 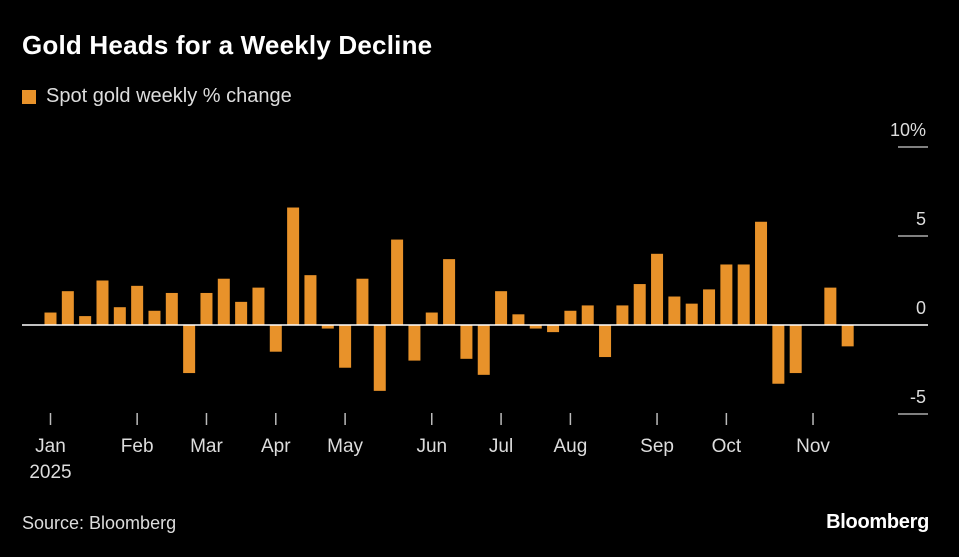 I want to click on x-tick-label: Jan, so click(x=50, y=446).